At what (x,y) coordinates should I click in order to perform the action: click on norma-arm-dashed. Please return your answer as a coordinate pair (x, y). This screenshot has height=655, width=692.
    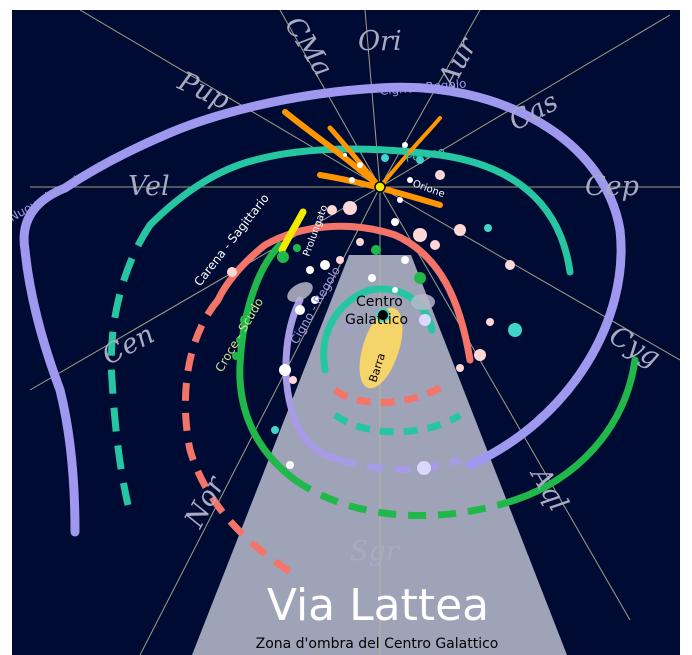
    Looking at the image, I should click on (400, 464).